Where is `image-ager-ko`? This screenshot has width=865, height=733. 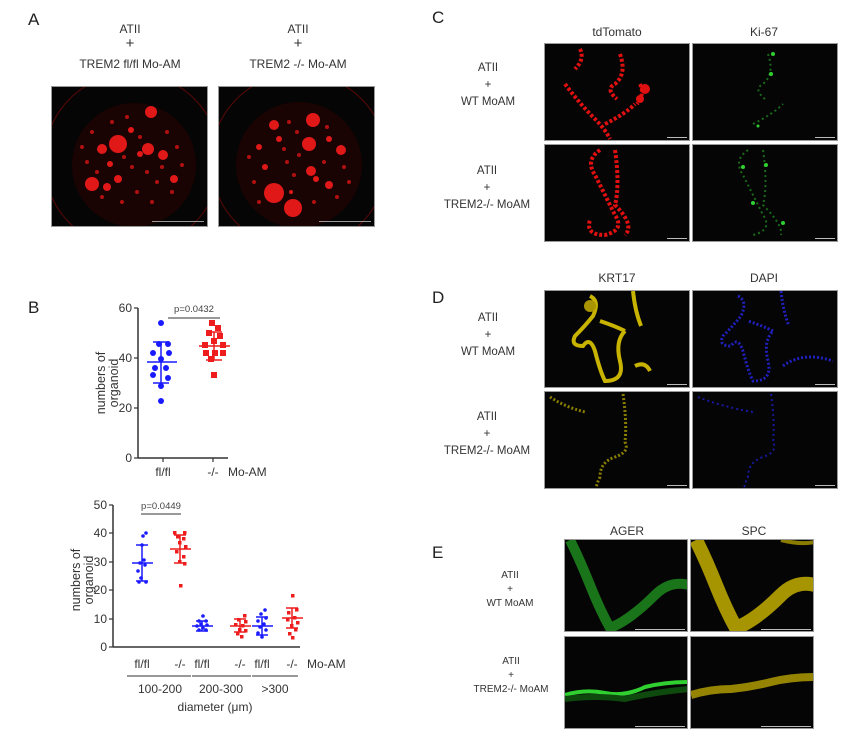
image-ager-ko is located at coordinates (626, 682).